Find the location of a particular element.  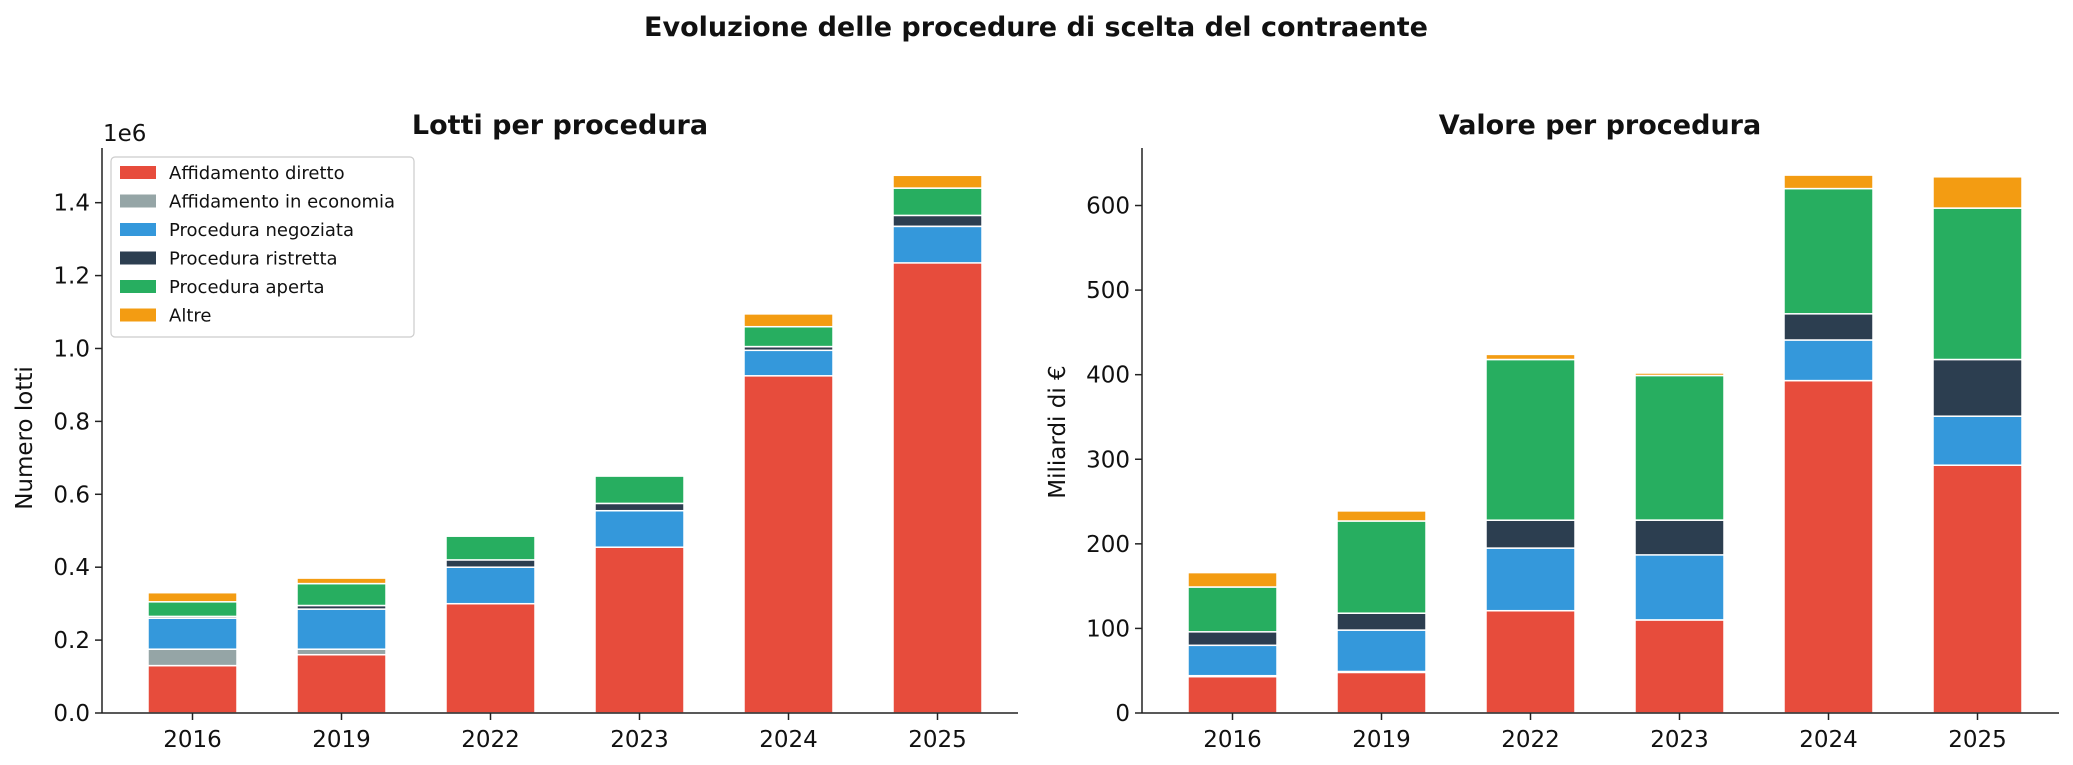

y-axis-label-valore: Miliardi di € is located at coordinates (1058, 431).